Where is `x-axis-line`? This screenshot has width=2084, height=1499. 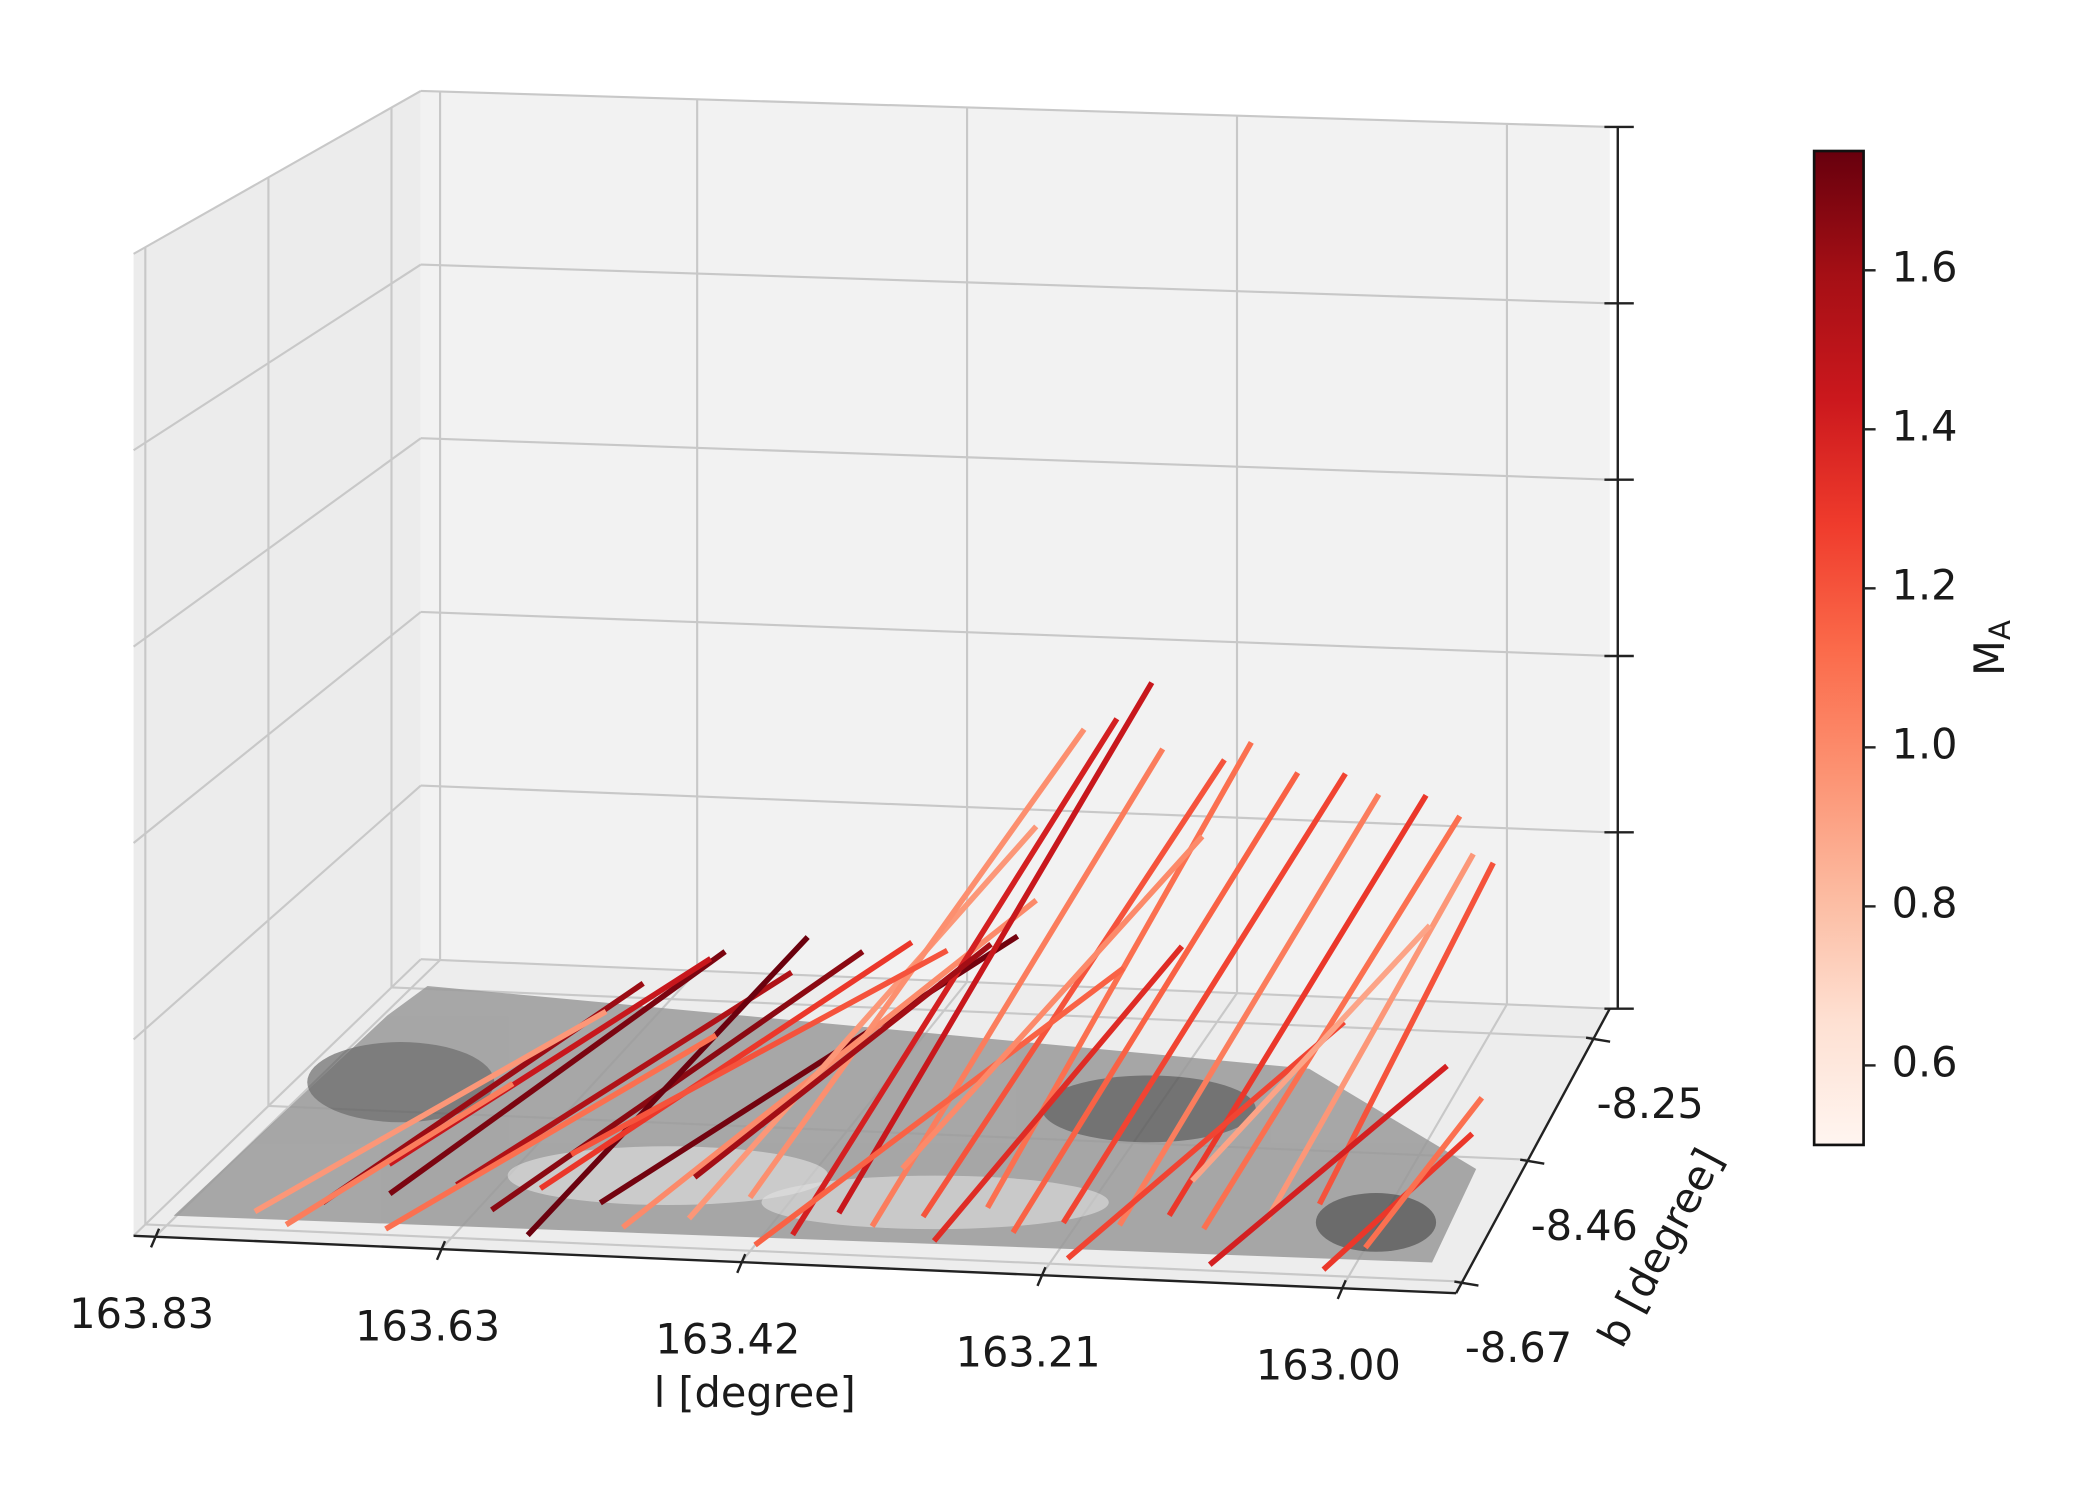
x-axis-line is located at coordinates (795, 1264).